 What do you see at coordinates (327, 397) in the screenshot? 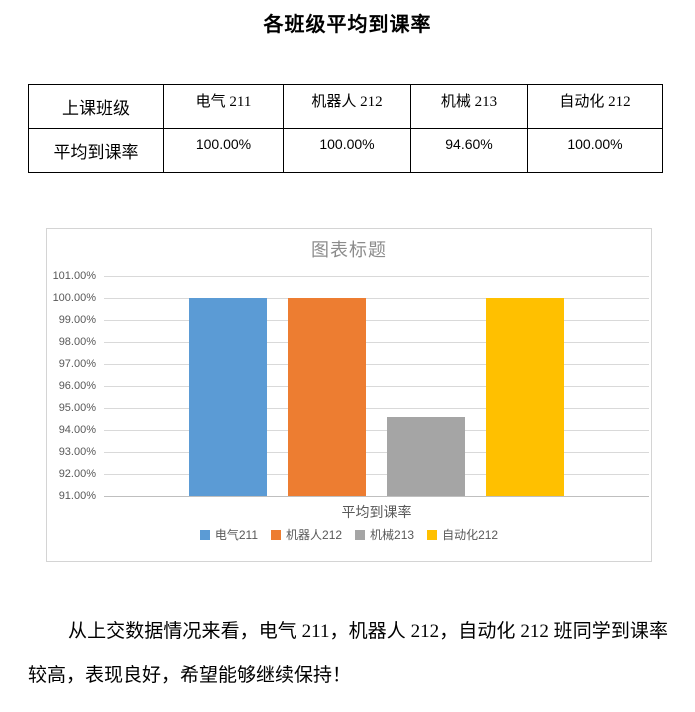
I see `bar-机器人212` at bounding box center [327, 397].